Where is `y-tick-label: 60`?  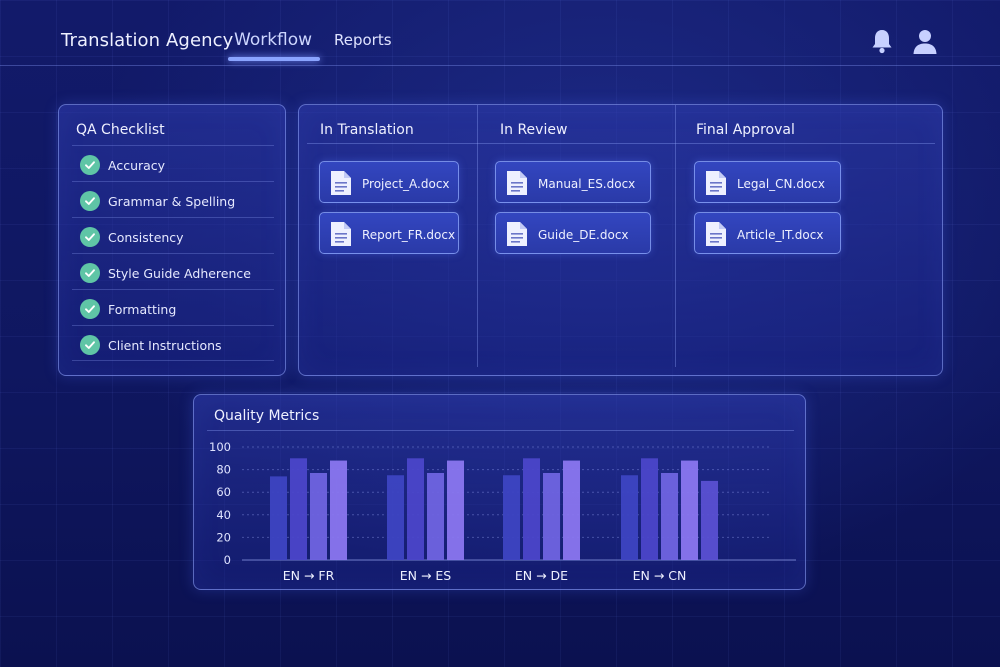
y-tick-label: 60 is located at coordinates (223, 492).